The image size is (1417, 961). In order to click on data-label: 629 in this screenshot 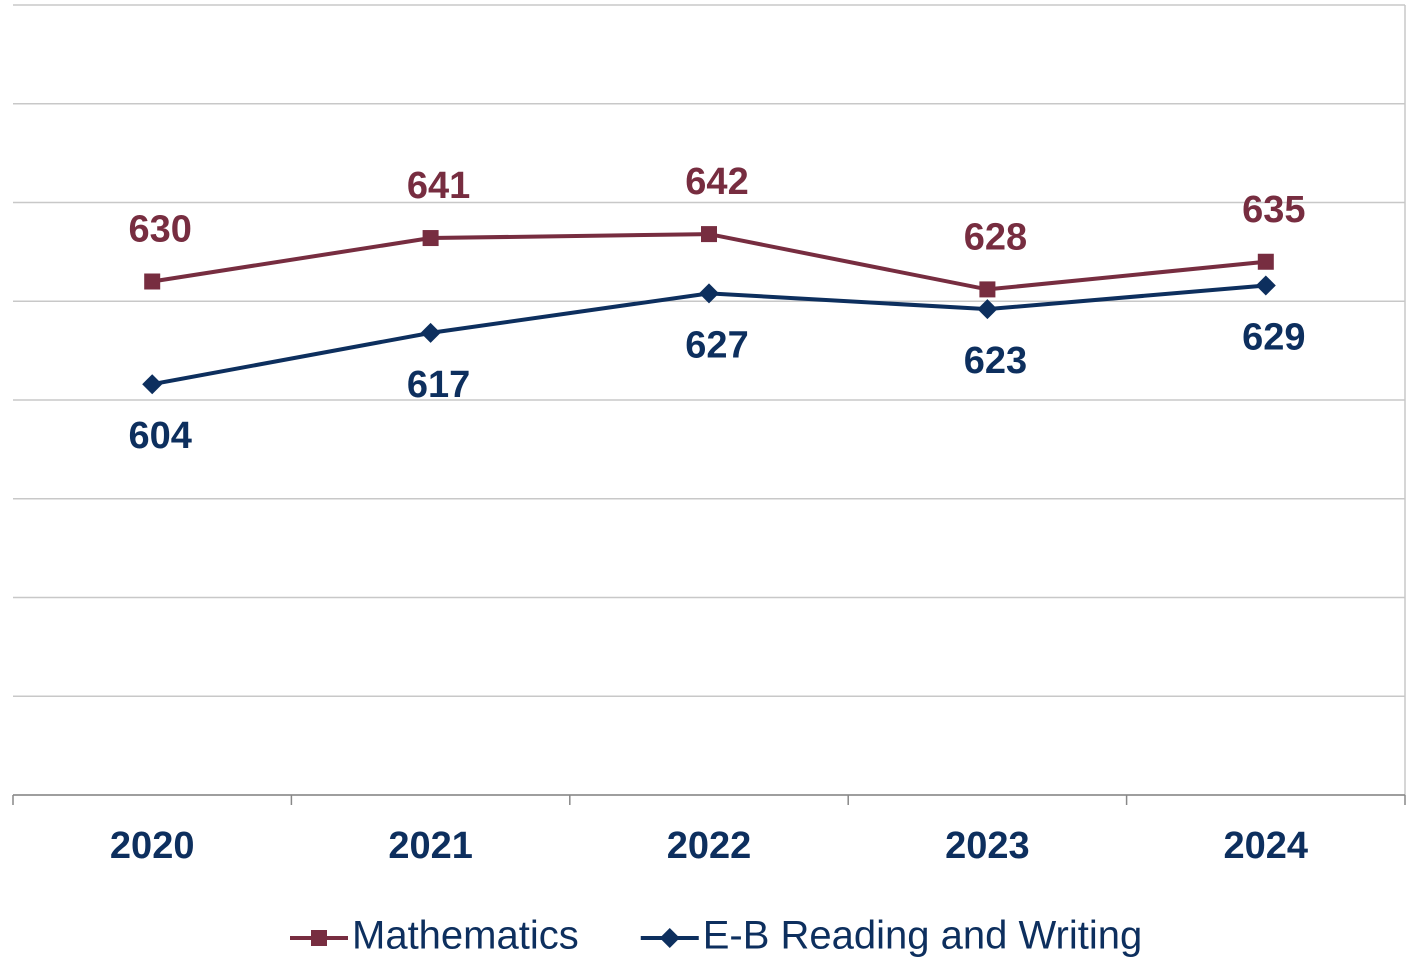, I will do `click(1273, 337)`.